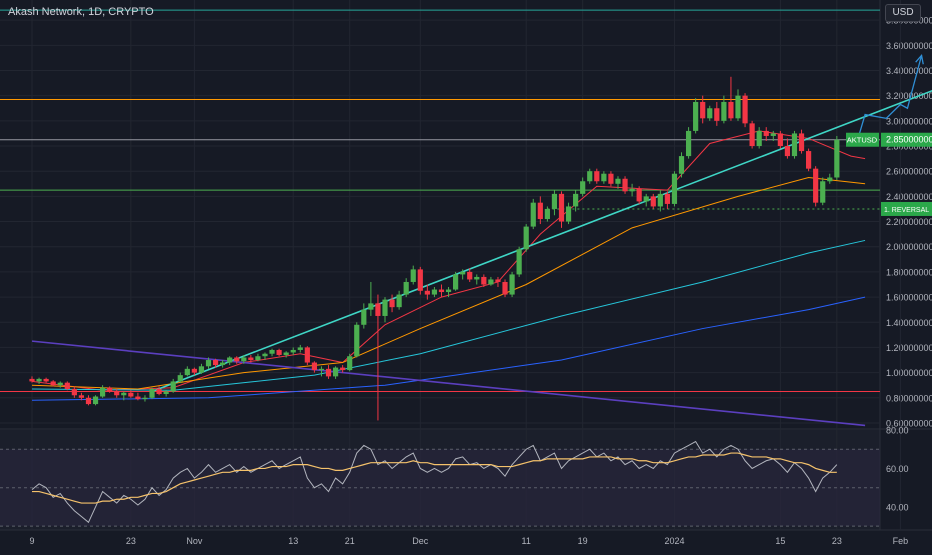 The height and width of the screenshot is (555, 932). What do you see at coordinates (293, 541) in the screenshot?
I see `date-tick-label: 13` at bounding box center [293, 541].